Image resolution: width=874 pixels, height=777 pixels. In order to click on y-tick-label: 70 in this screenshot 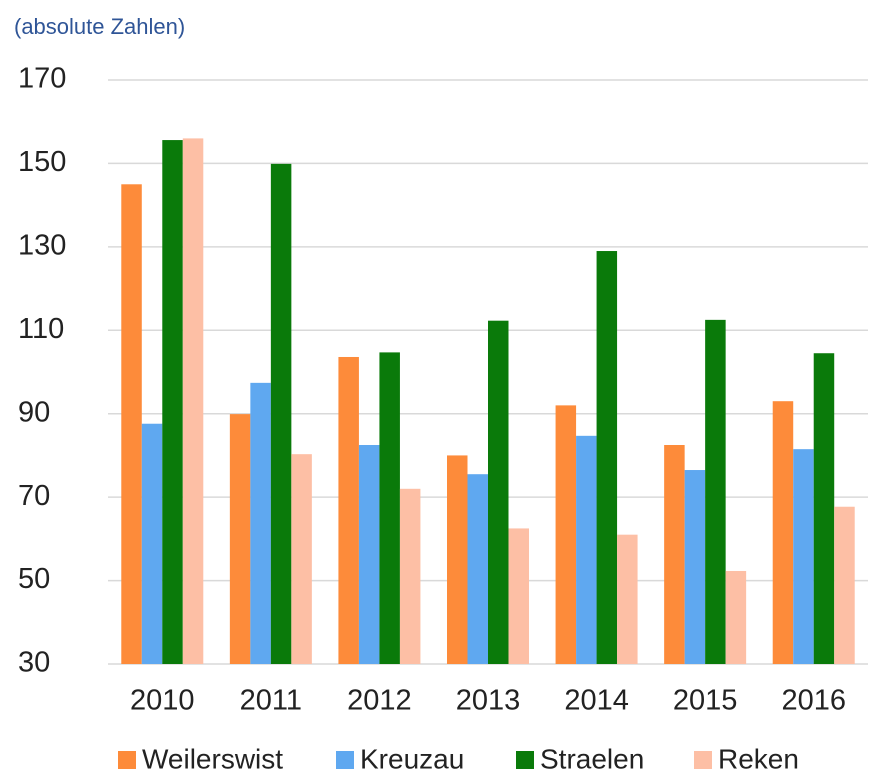, I will do `click(34, 496)`.